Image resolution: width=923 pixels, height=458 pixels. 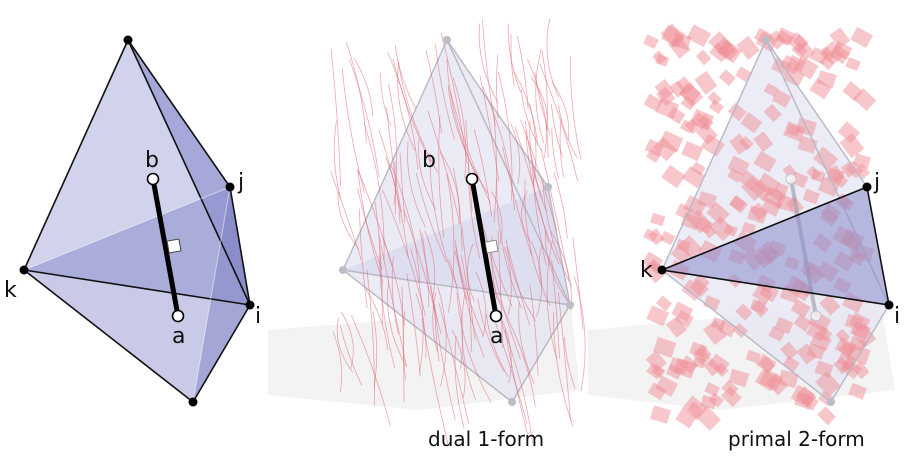 What do you see at coordinates (178, 316) in the screenshot?
I see `dual-vertex-a` at bounding box center [178, 316].